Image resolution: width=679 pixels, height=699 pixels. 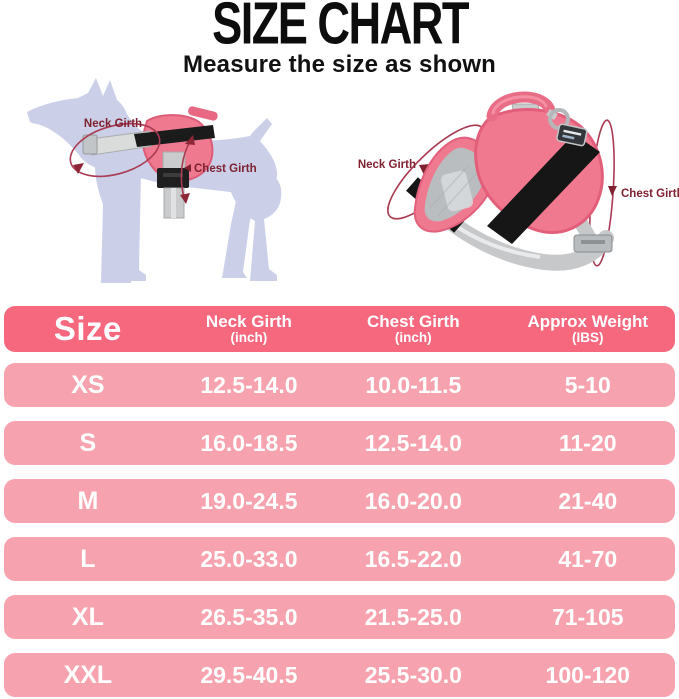 I want to click on column-header-unit: (IBS), so click(x=588, y=337).